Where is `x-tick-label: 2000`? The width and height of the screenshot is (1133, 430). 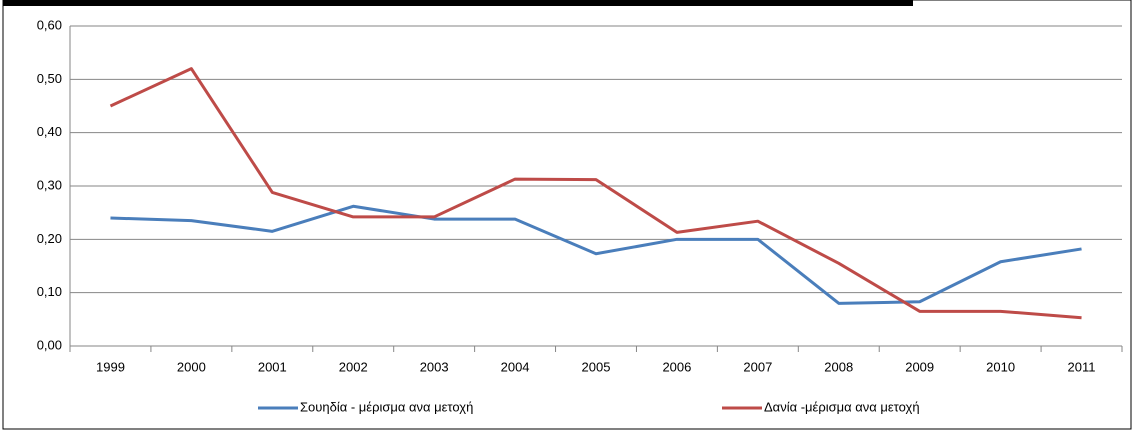
x-tick-label: 2000 is located at coordinates (191, 366).